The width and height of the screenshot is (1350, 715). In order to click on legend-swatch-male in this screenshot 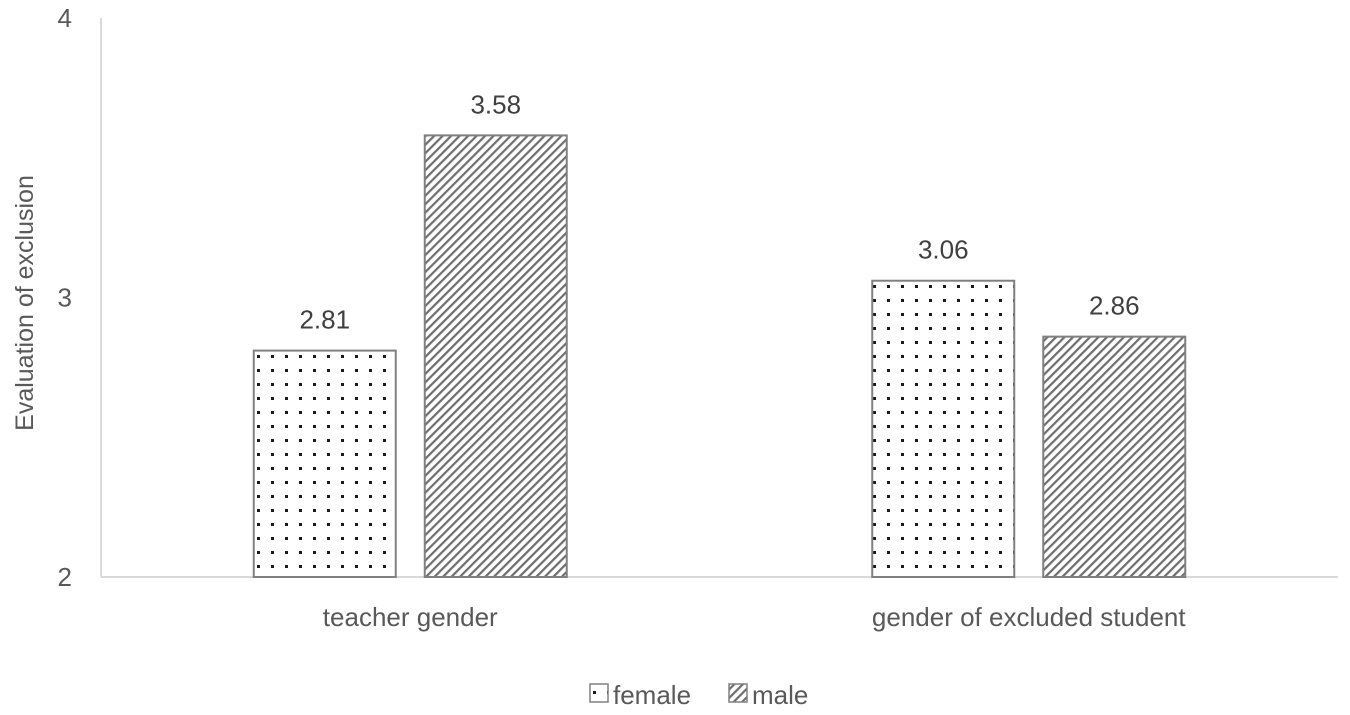, I will do `click(738, 693)`.